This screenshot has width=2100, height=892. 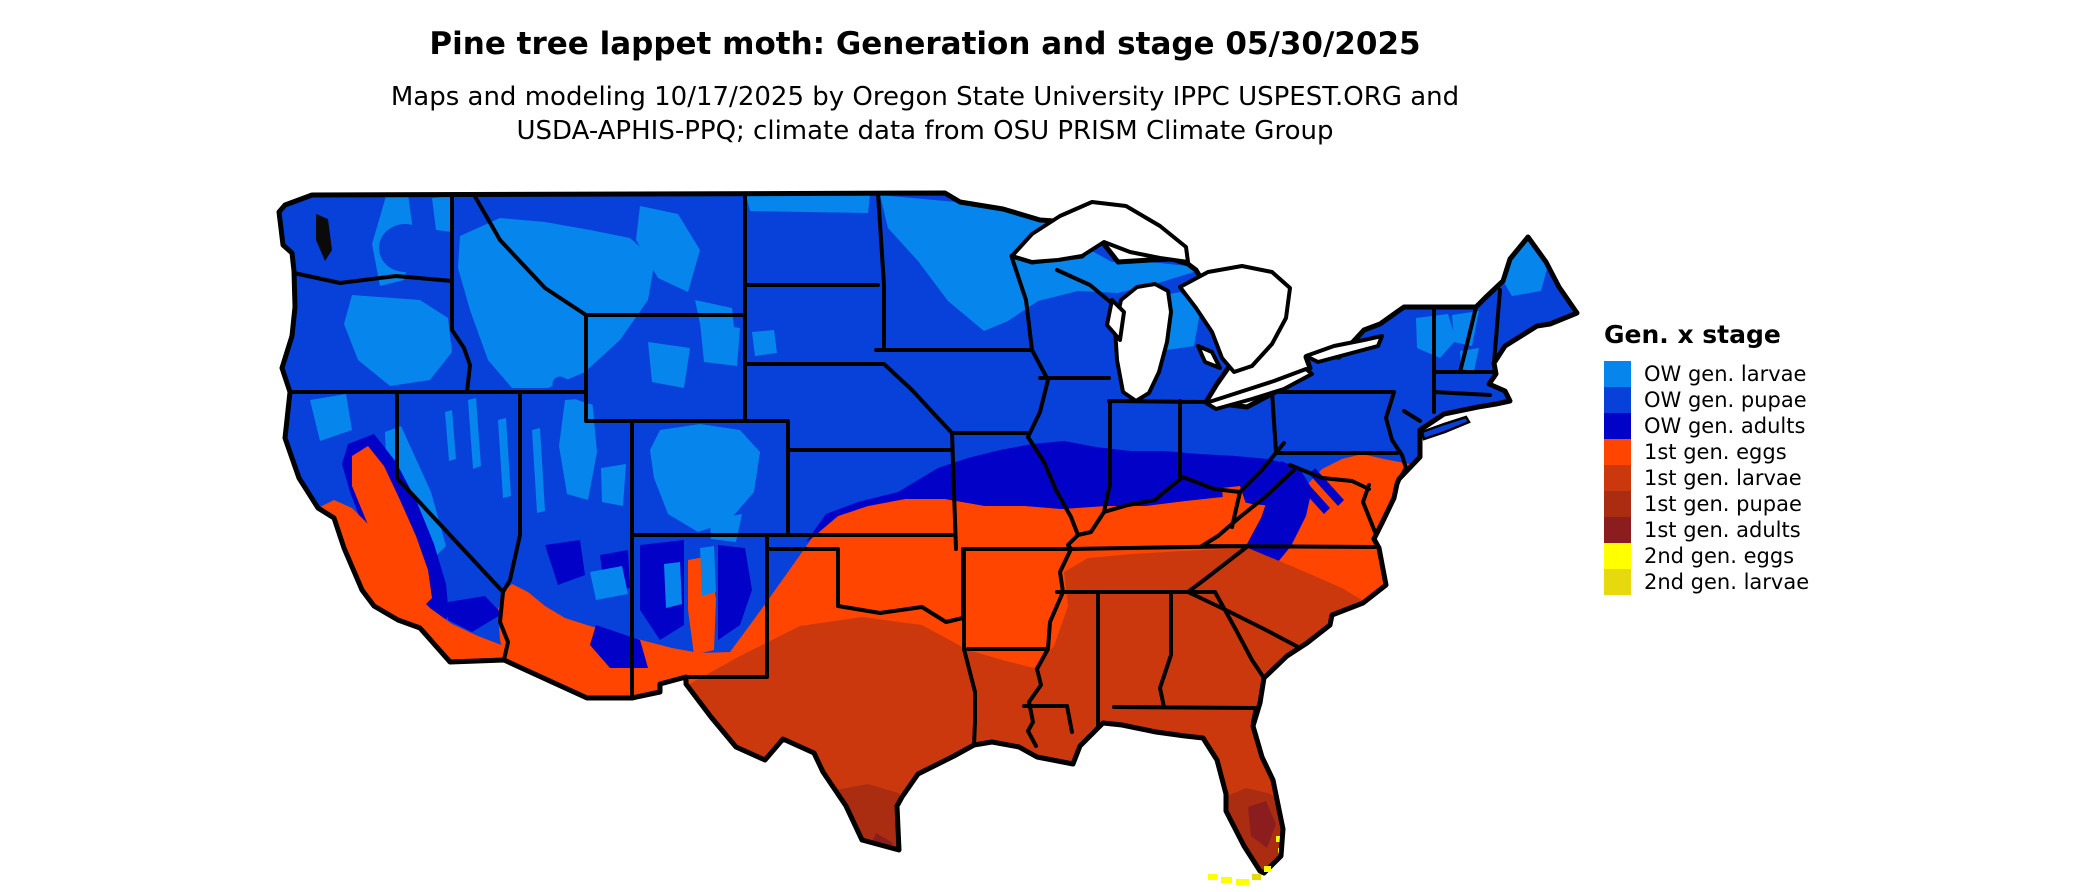 I want to click on great-lakes, so click(x=1197, y=305).